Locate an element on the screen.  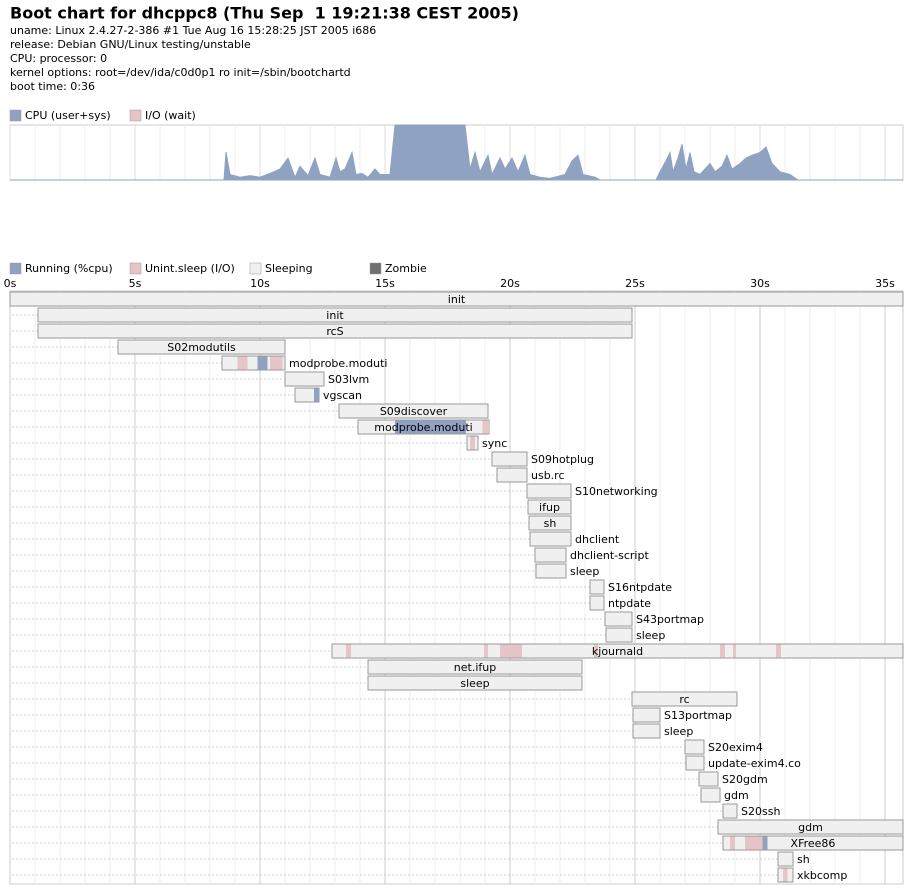
x-tick-label: 0s is located at coordinates (10, 283).